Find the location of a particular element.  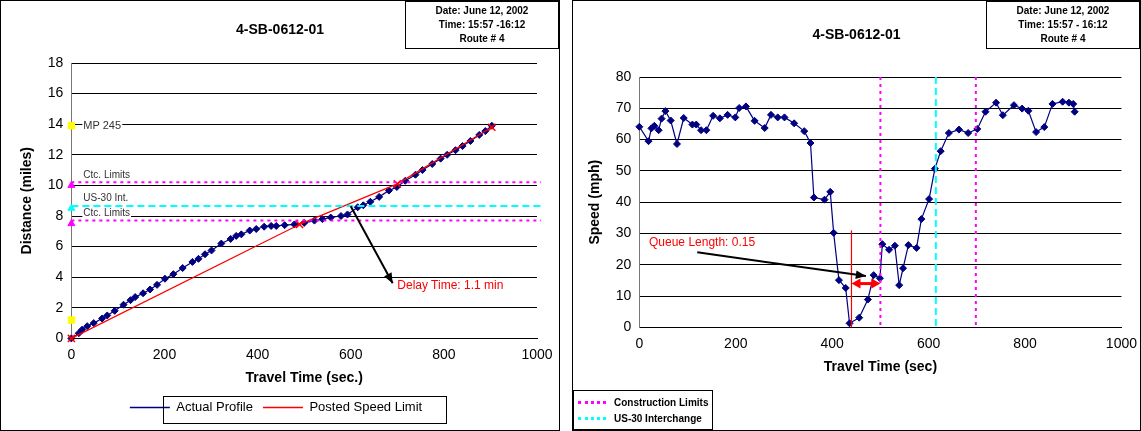

y-tick-label: 50 is located at coordinates (623, 169).